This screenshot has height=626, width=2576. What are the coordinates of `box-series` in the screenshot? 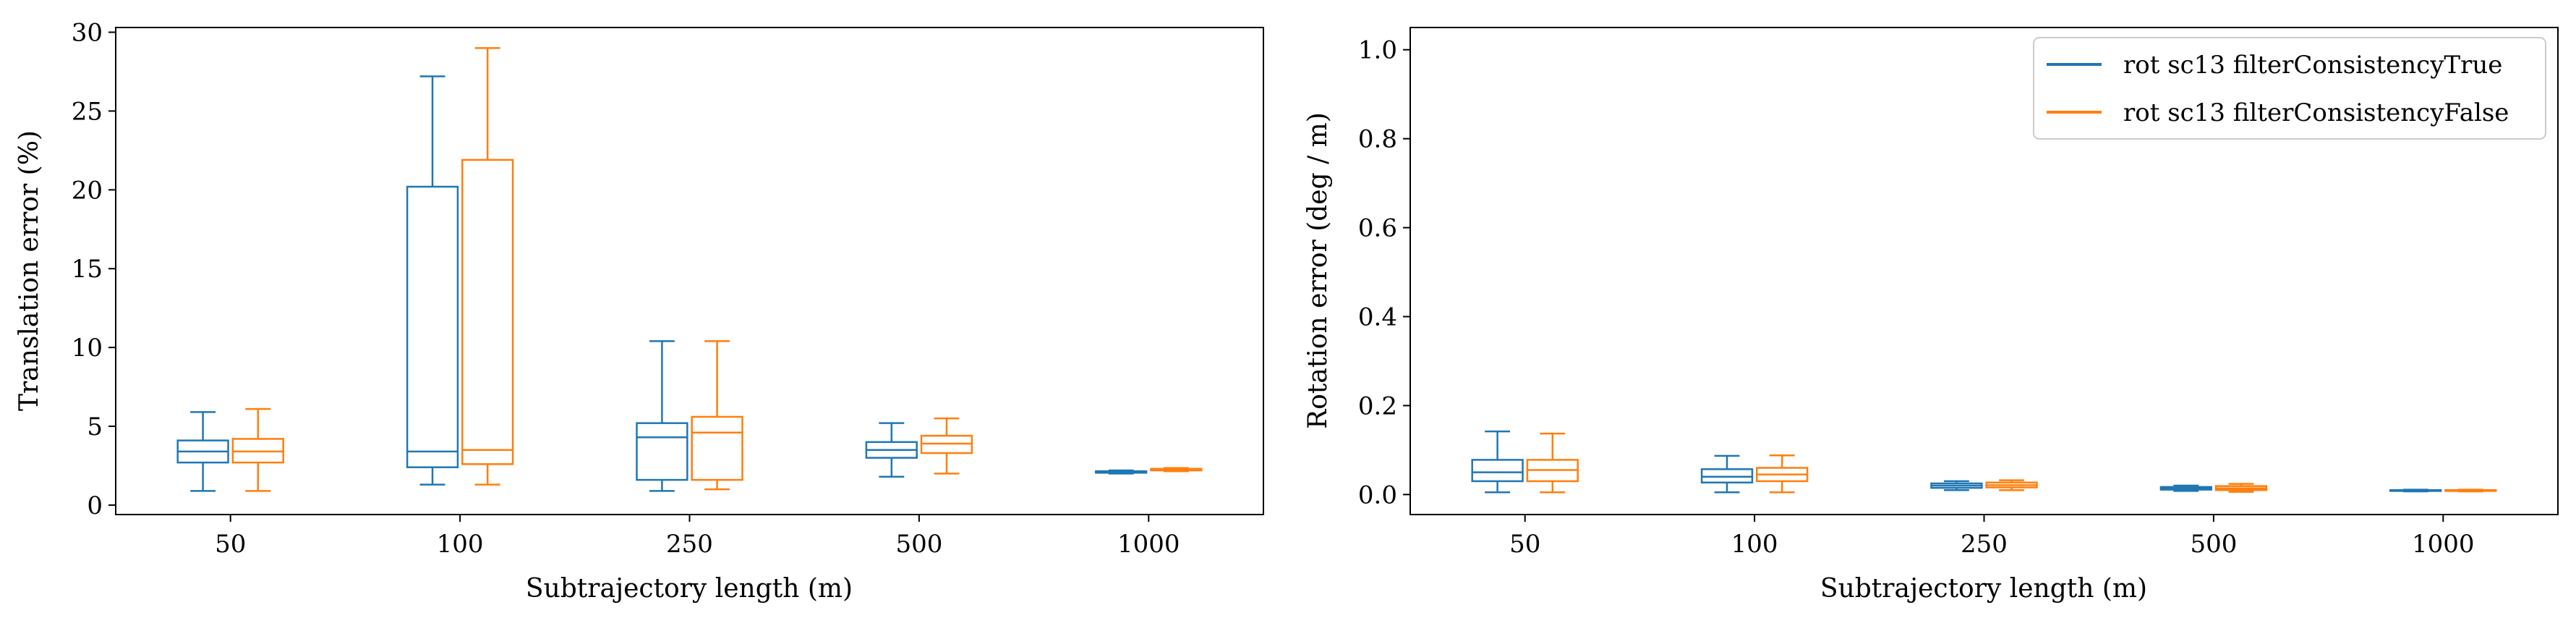 It's located at (1984, 462).